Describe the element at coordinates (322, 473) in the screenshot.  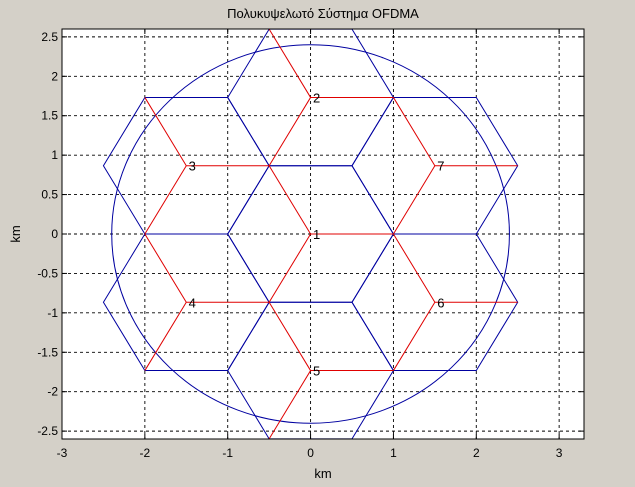
I see `x-axis-label: km` at that location.